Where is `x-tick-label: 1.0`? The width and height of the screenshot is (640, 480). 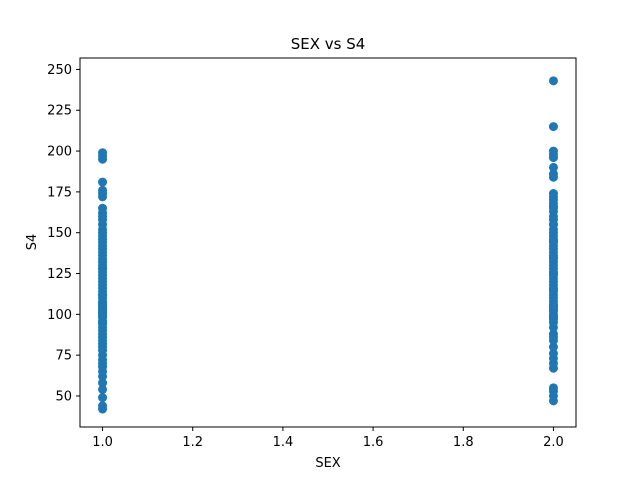
x-tick-label: 1.0 is located at coordinates (102, 442).